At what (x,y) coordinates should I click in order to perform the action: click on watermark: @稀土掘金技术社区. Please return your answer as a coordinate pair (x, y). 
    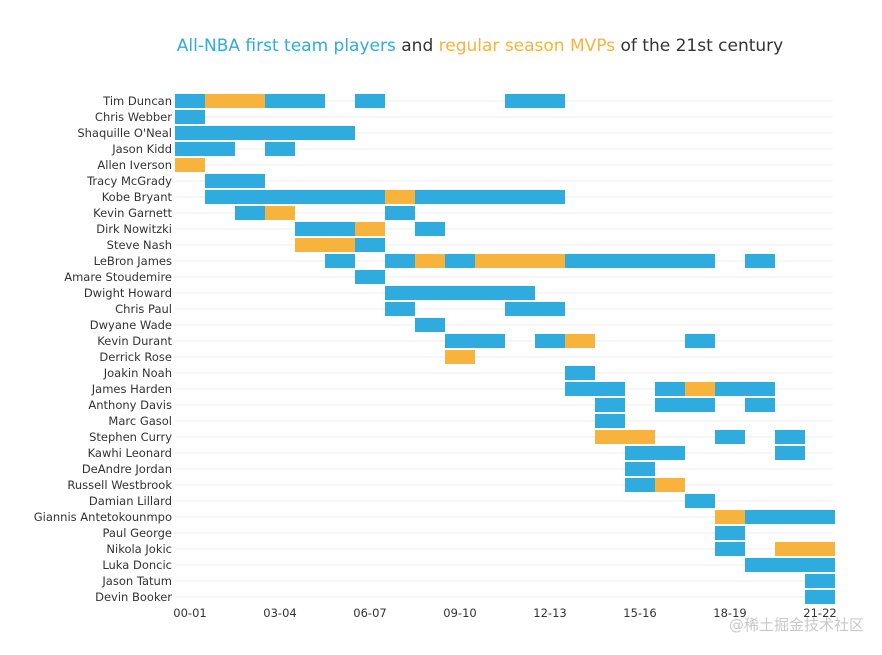
    Looking at the image, I should click on (796, 625).